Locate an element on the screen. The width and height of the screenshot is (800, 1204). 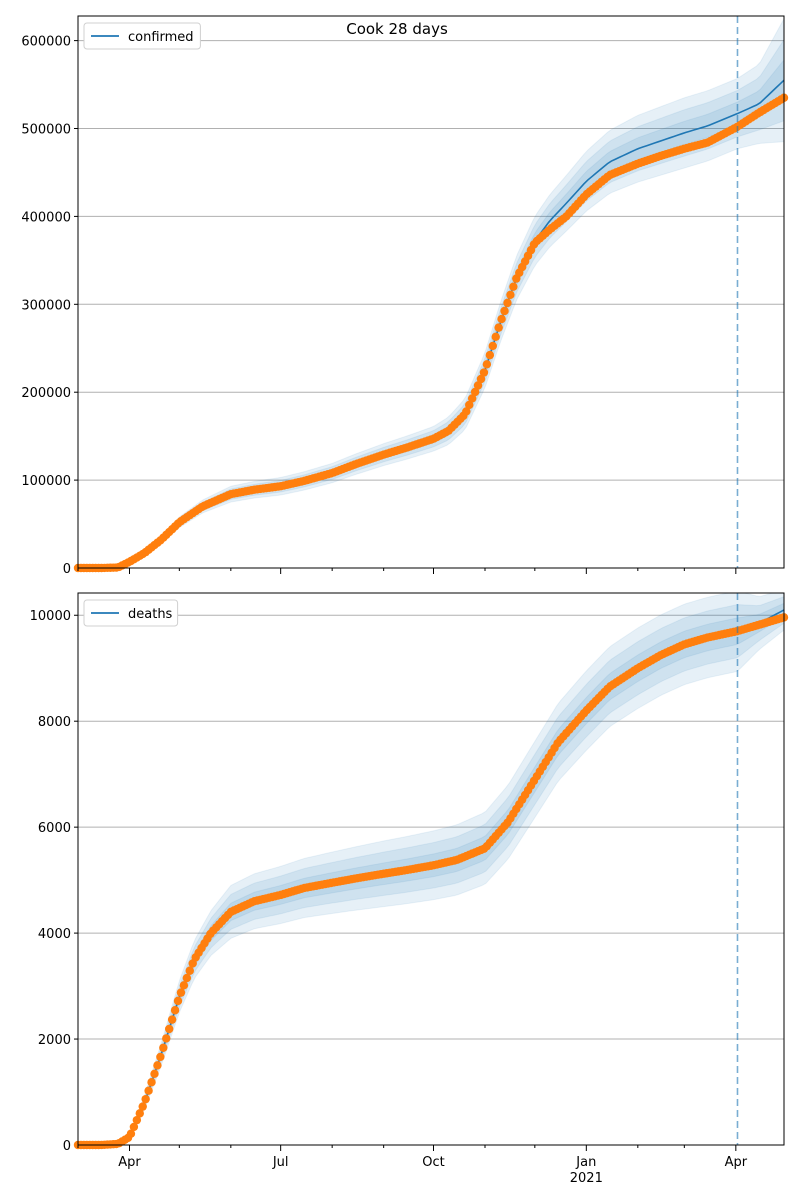
x-tick-label: Oct is located at coordinates (433, 1162).